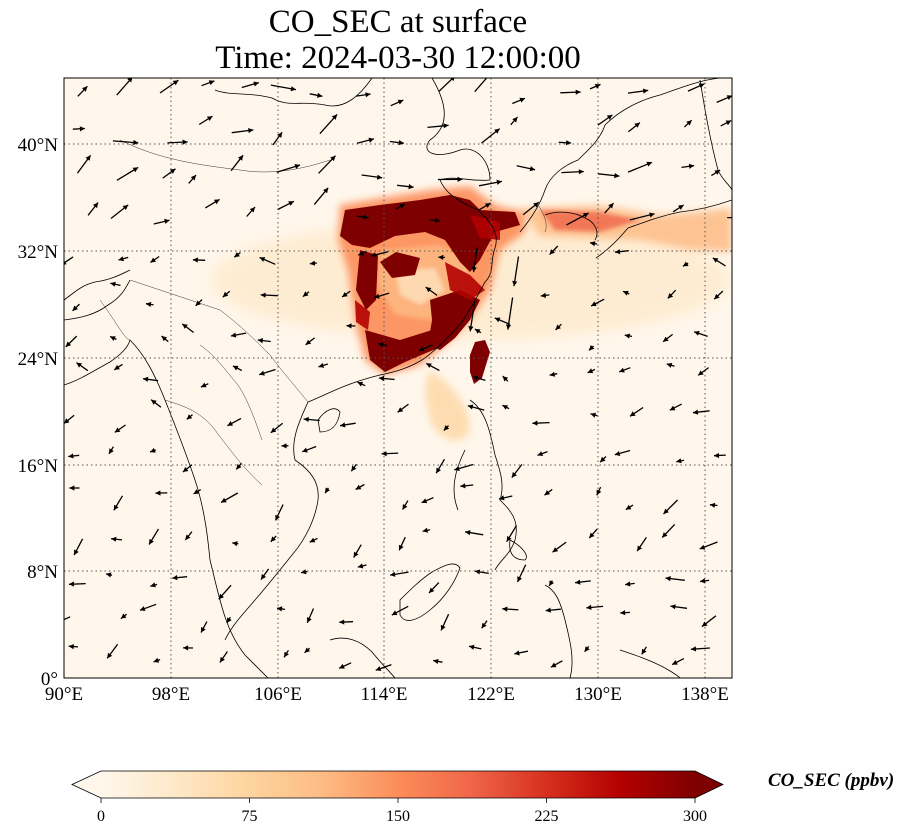 The height and width of the screenshot is (836, 916). I want to click on plot-title: CO_SEC at surface, so click(398, 22).